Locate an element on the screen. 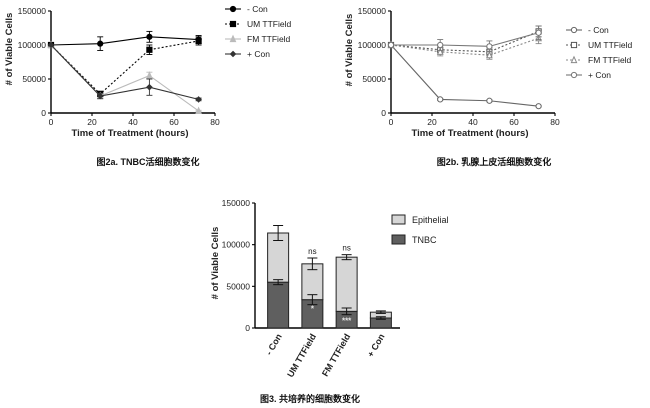 This screenshot has width=650, height=408. fig2b-ylabel: # of Viable Cells is located at coordinates (349, 50).